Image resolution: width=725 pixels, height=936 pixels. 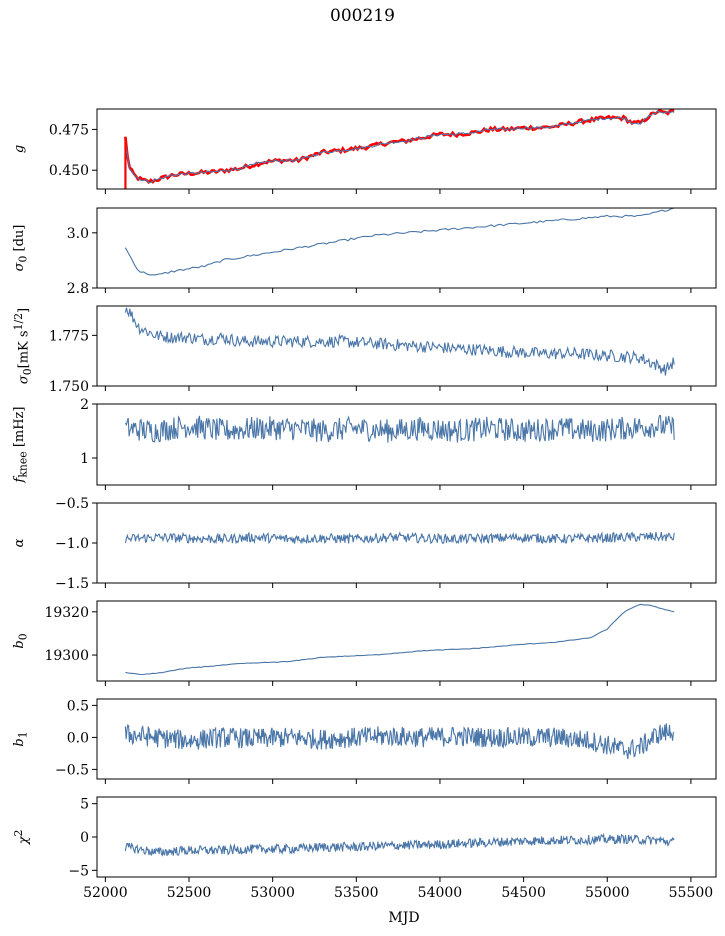 What do you see at coordinates (523, 893) in the screenshot?
I see `x-tick-label: 54500` at bounding box center [523, 893].